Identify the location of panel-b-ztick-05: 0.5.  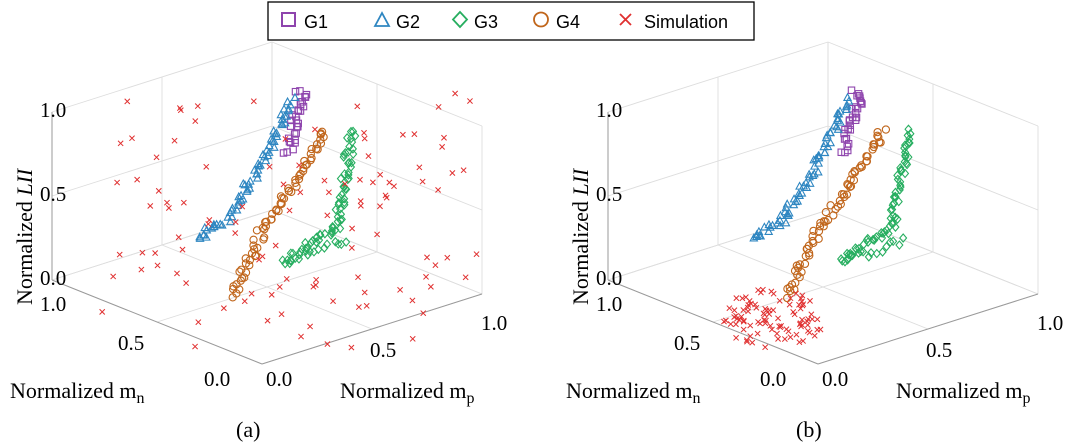
(609, 194).